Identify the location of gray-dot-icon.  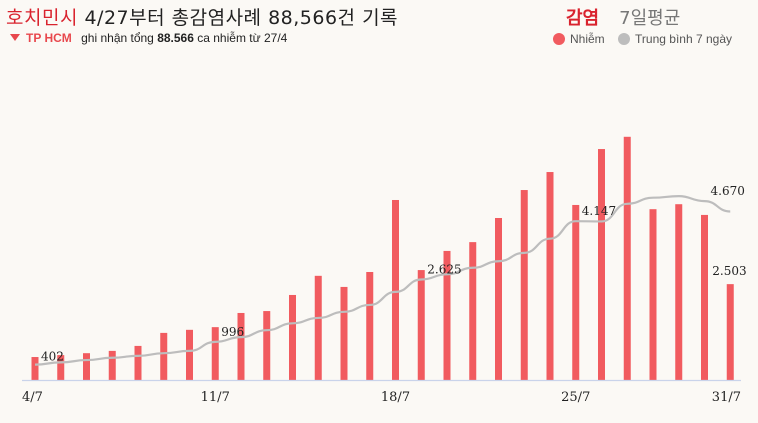
(624, 39).